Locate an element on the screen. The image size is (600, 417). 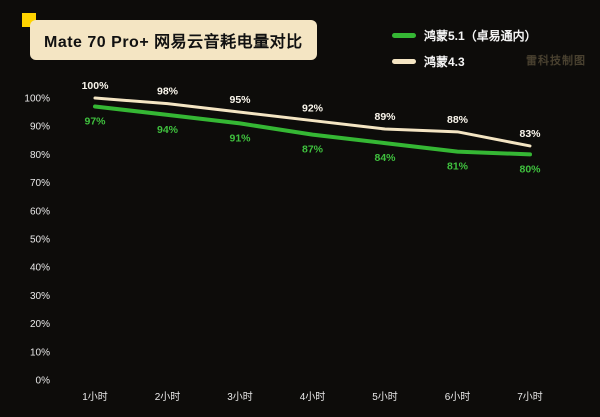
x-axis-tick: 5小时 is located at coordinates (385, 397).